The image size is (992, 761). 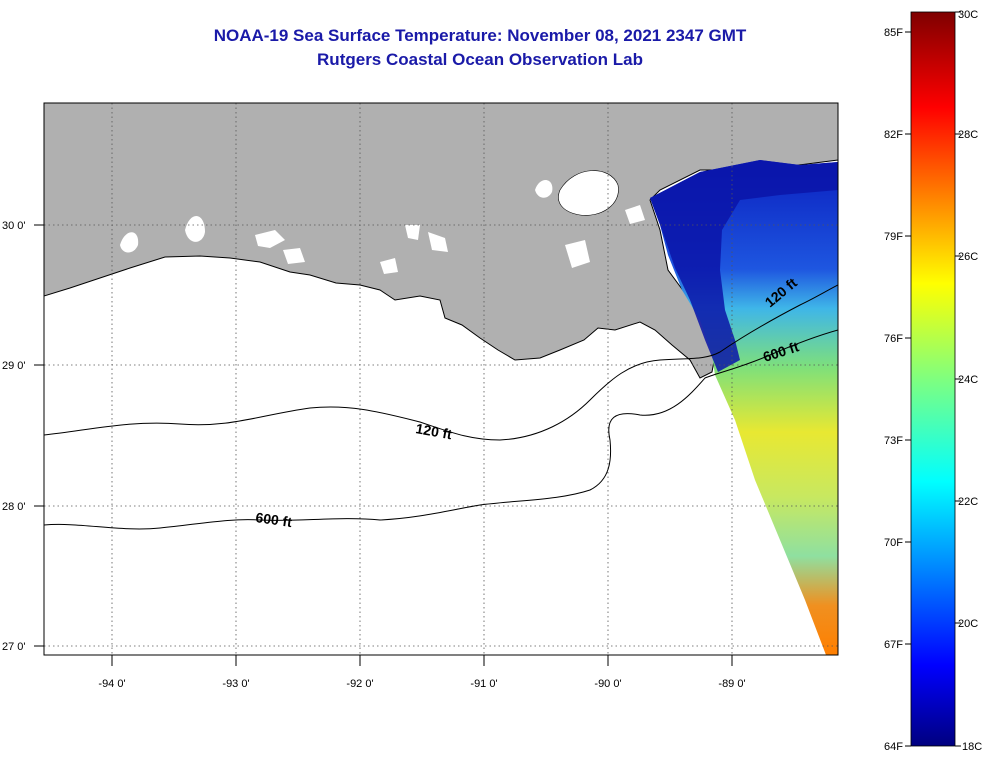 I want to click on cbar-label-24c: 24C, so click(x=968, y=380).